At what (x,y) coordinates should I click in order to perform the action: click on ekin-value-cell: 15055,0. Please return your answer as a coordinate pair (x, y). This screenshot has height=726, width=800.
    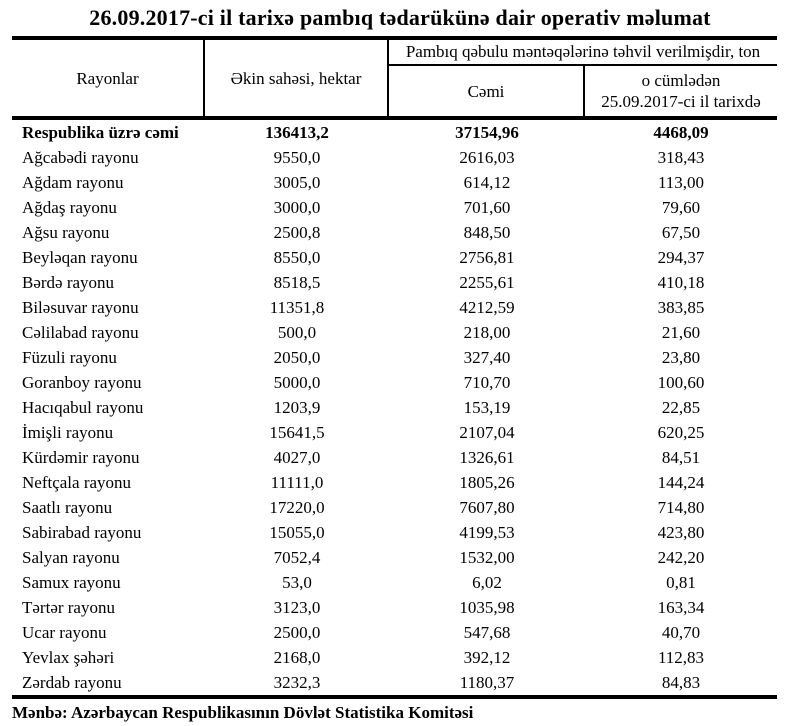
    Looking at the image, I should click on (297, 532).